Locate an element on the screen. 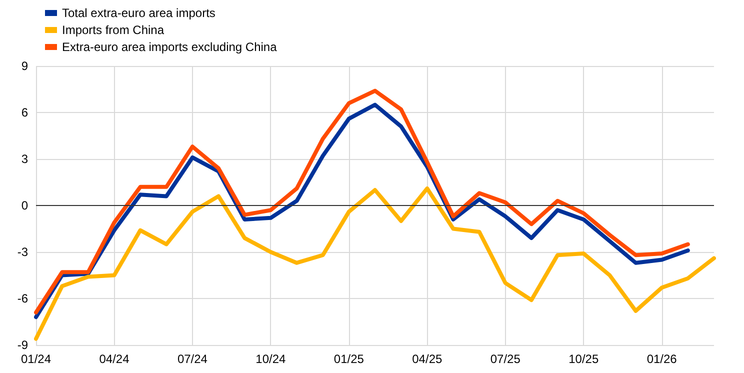  legend-label: Extra-euro area imports excluding China is located at coordinates (170, 47).